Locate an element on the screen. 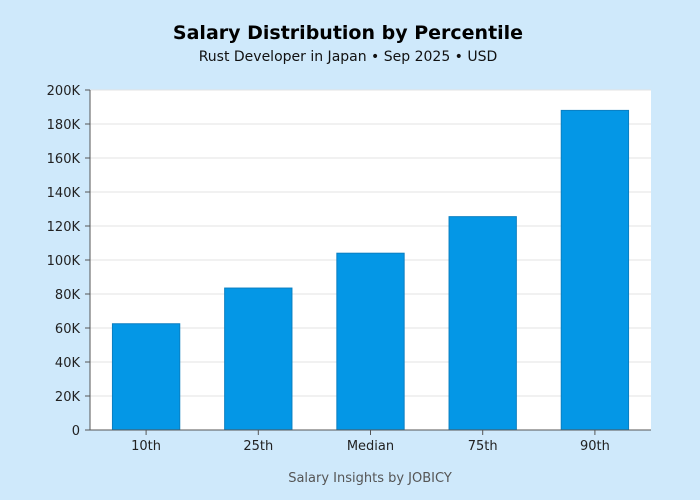 The image size is (700, 500). x-tick-label: 90th is located at coordinates (595, 446).